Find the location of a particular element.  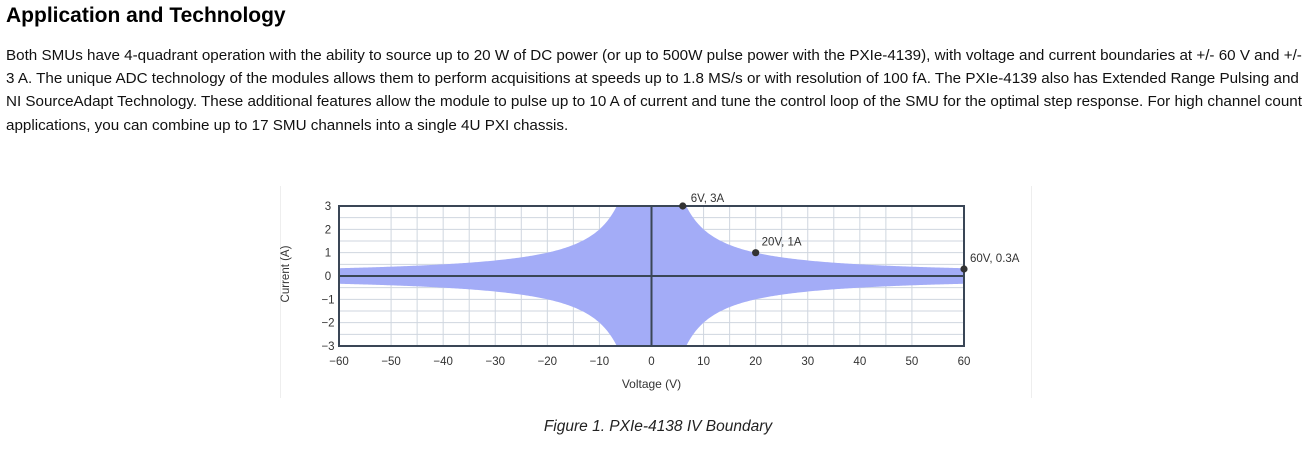

x-tick-label: −30 is located at coordinates (495, 362).